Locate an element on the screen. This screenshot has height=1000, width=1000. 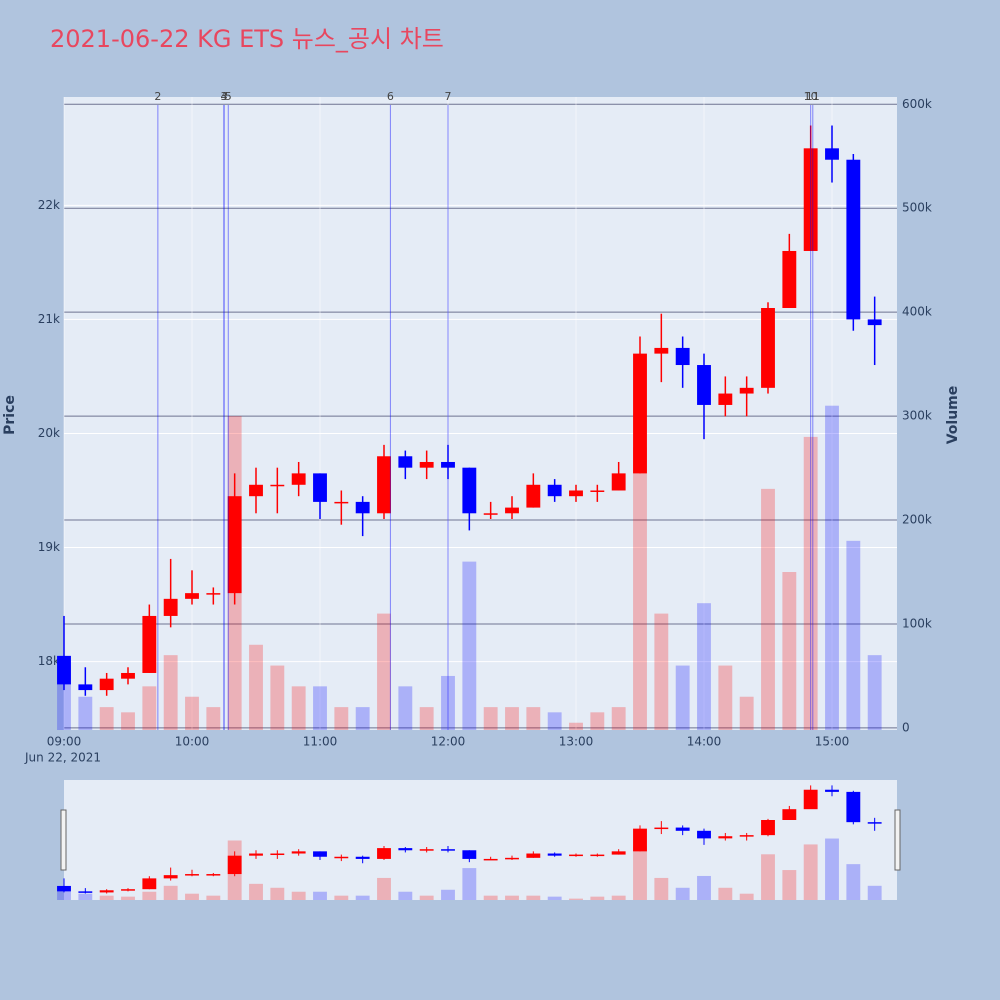
range-slider is located at coordinates (480, 840).